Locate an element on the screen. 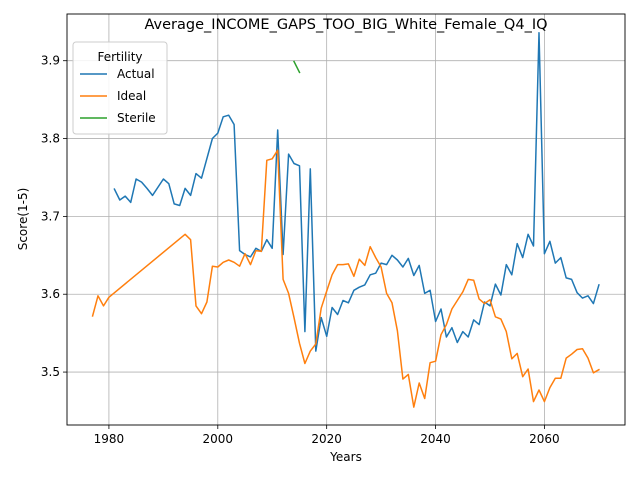 Image resolution: width=640 pixels, height=480 pixels. x-tick-label: 2060 is located at coordinates (544, 439).